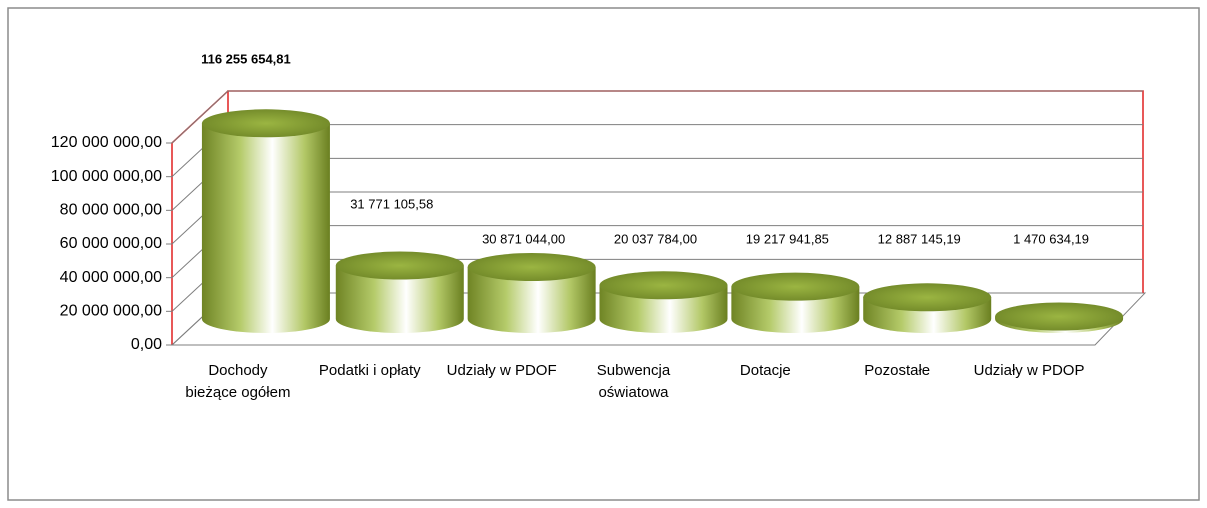 The height and width of the screenshot is (508, 1207). I want to click on y-tick-label: 0,00, so click(146, 344).